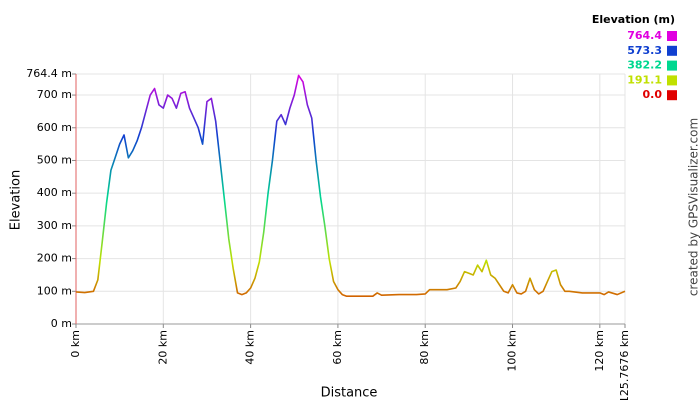 The height and width of the screenshot is (400, 700). What do you see at coordinates (653, 94) in the screenshot?
I see `legend-value: 0.0` at bounding box center [653, 94].